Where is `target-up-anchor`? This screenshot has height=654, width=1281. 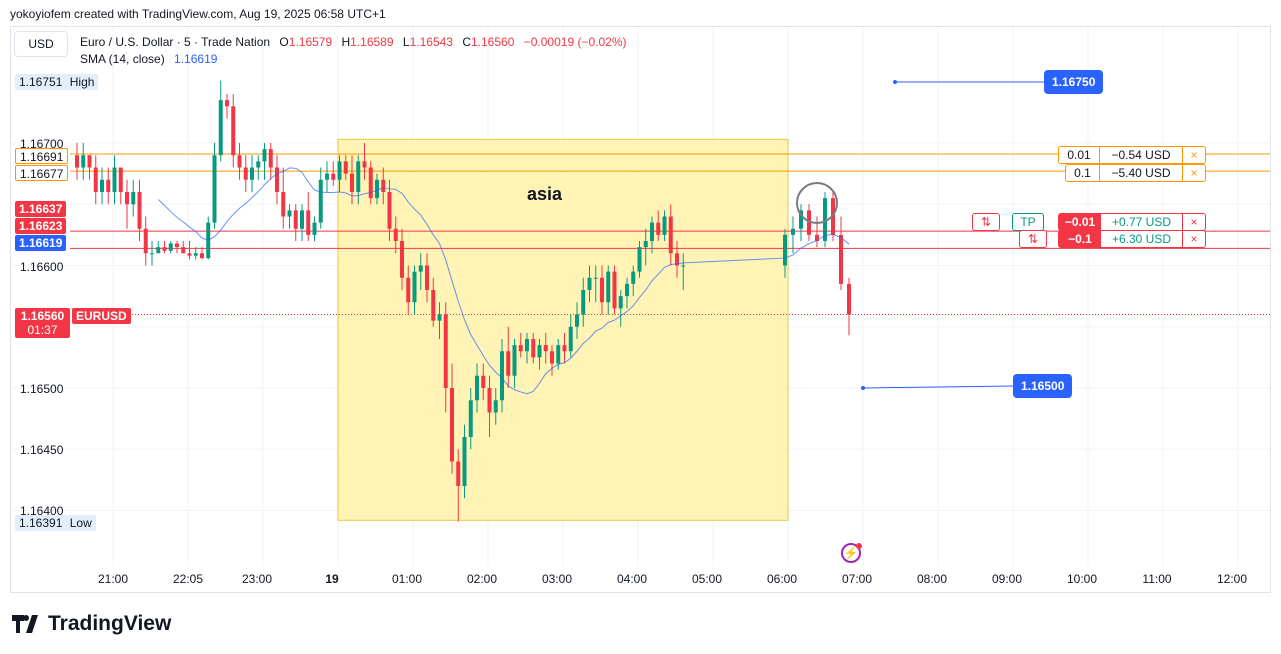
target-up-anchor is located at coordinates (895, 82).